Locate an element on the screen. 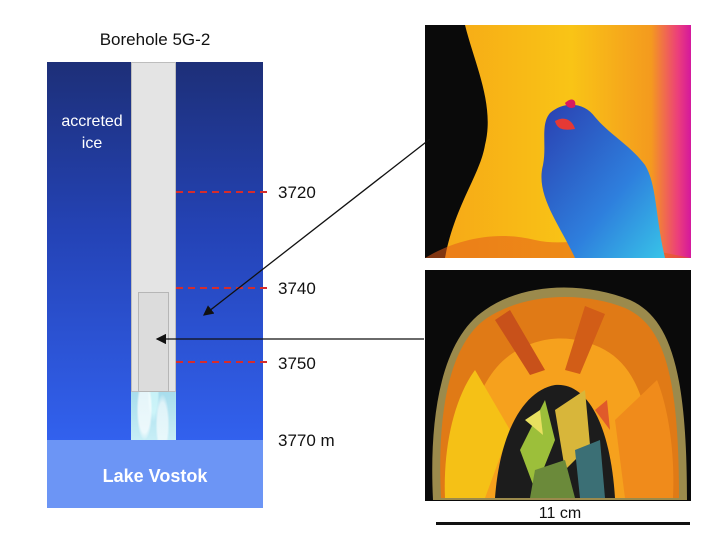 Image resolution: width=720 pixels, height=540 pixels. lake-label: Lake Vostok is located at coordinates (155, 476).